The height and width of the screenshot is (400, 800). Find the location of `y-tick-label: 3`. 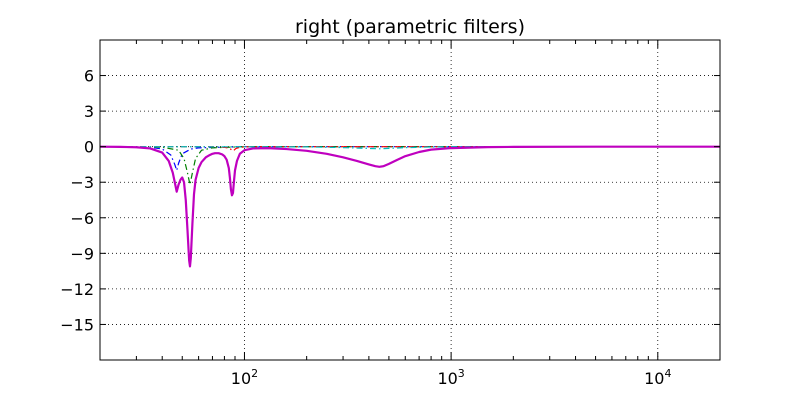

y-tick-label: 3 is located at coordinates (89, 111).